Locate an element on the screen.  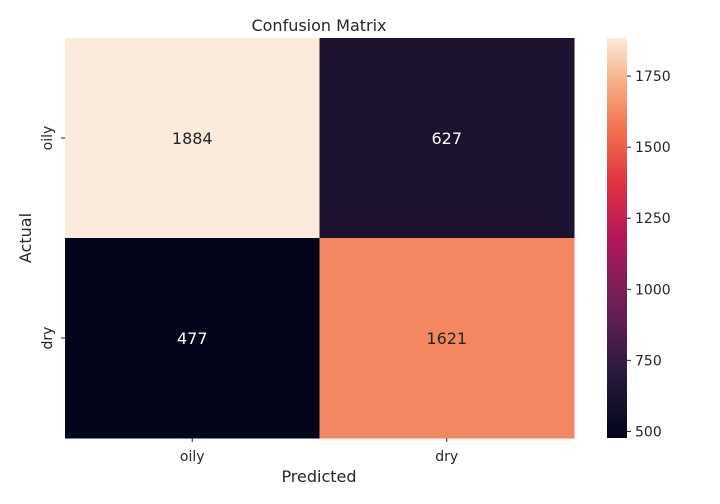
colorbar-tick-label: 500 is located at coordinates (648, 432).